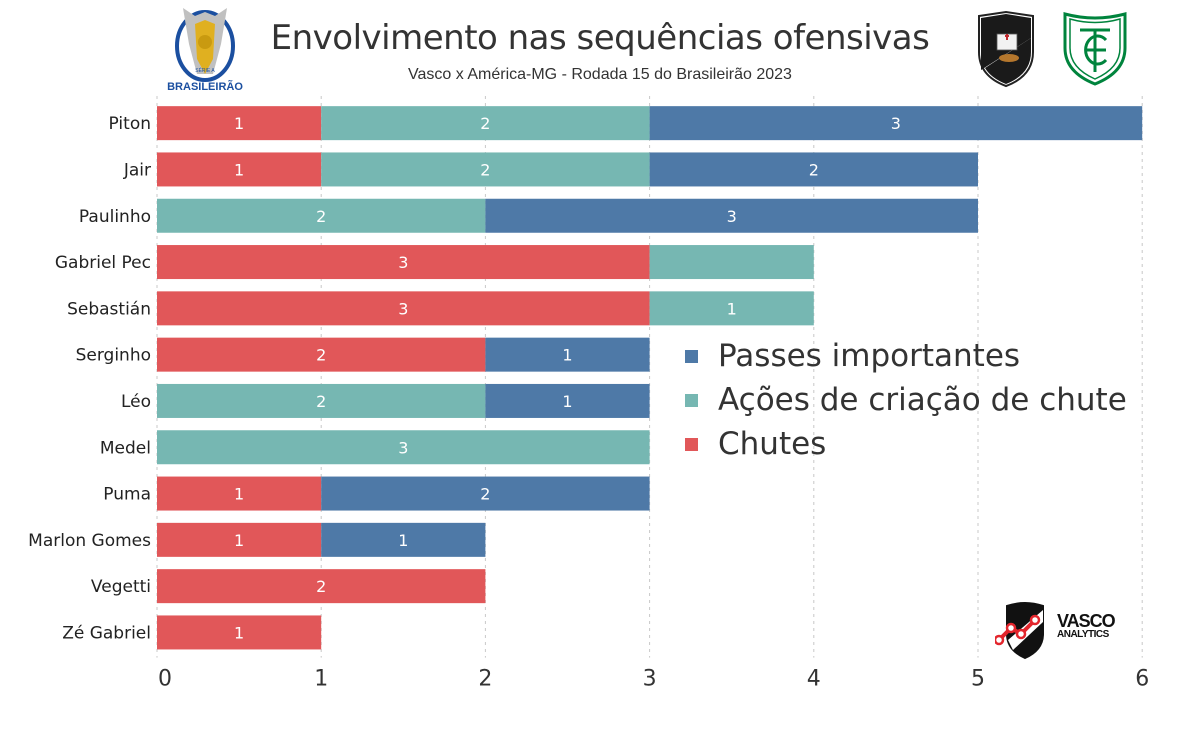 Image resolution: width=1200 pixels, height=734 pixels. I want to click on america-shield-icon, so click(1095, 49).